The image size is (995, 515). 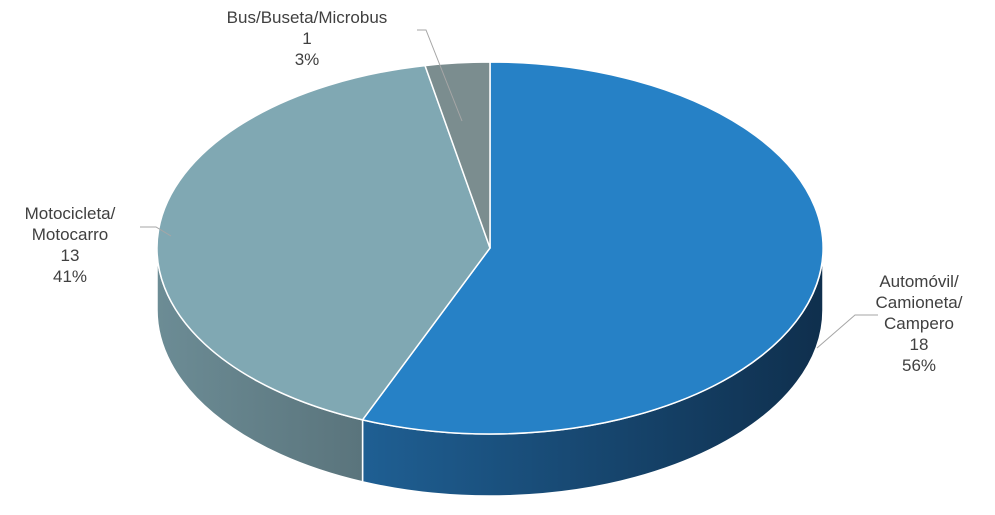 I want to click on data-label-2-value: 1, so click(x=306, y=38).